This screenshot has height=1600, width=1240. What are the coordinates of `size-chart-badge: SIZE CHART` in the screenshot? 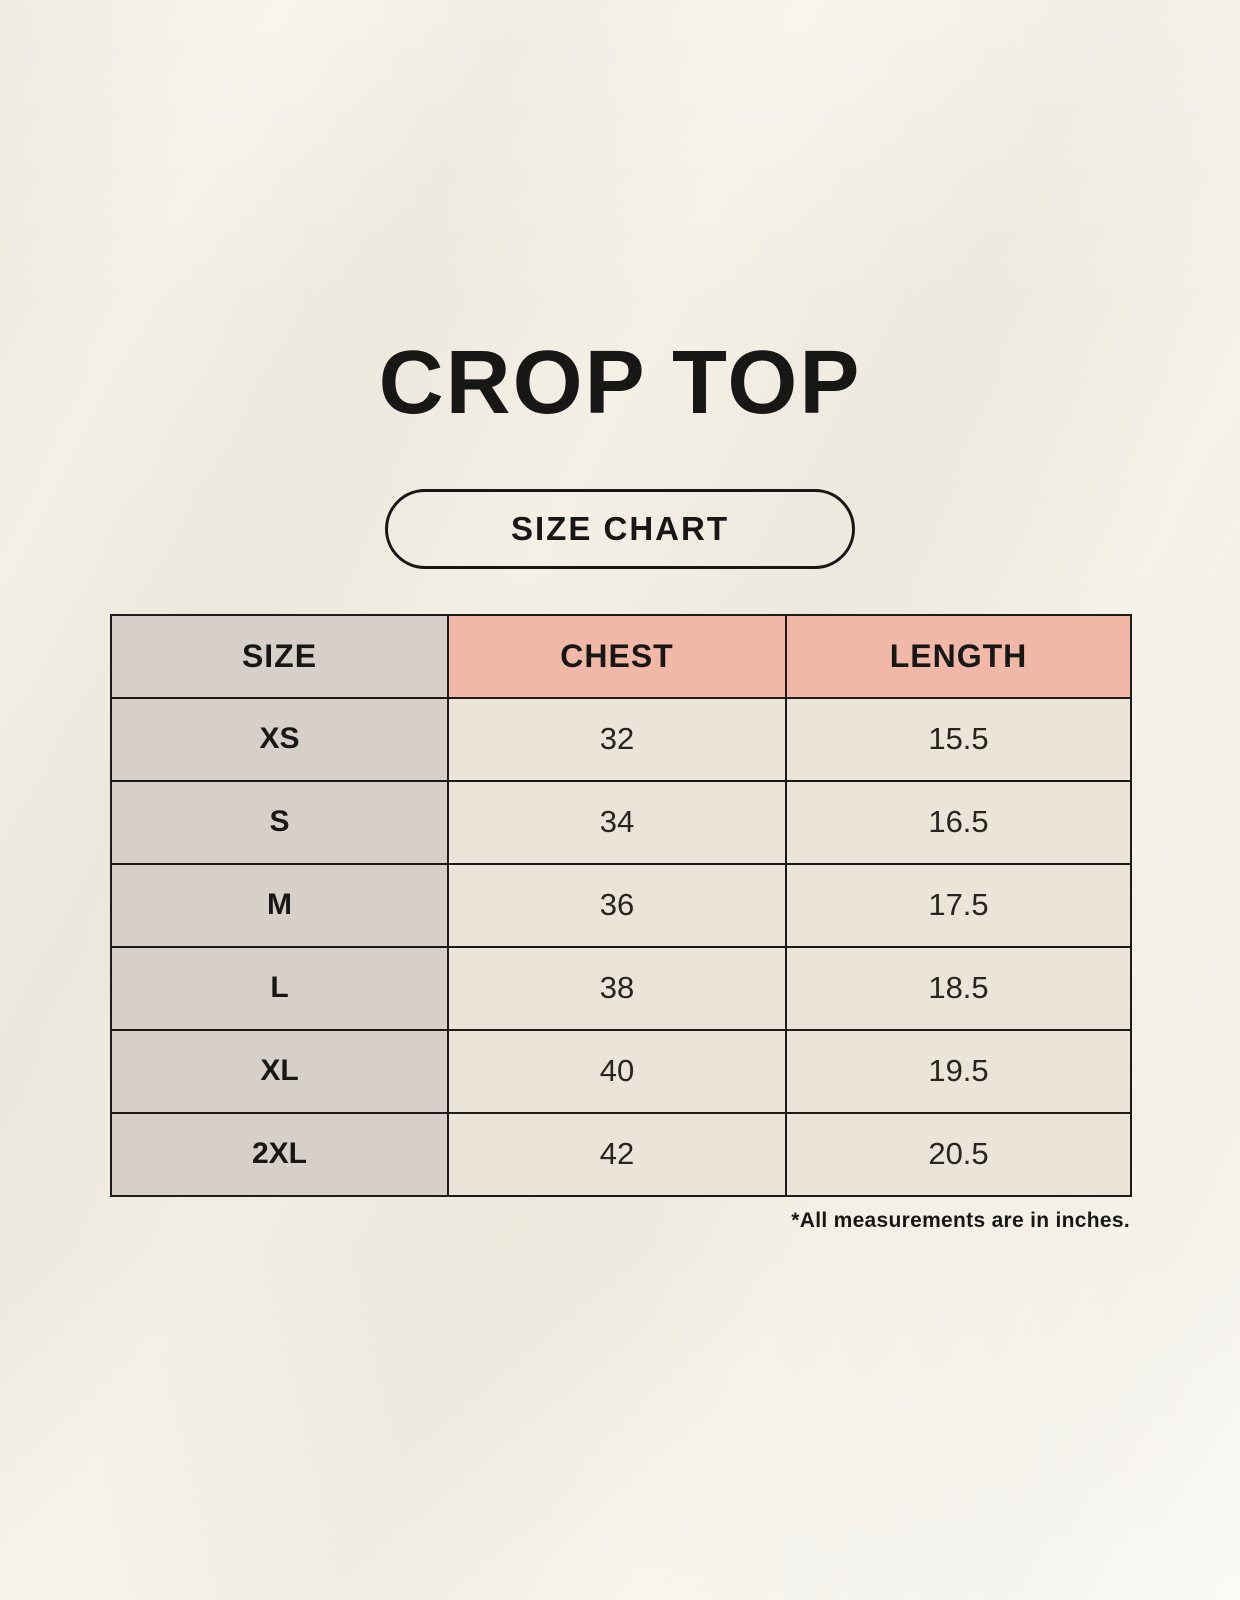 It's located at (620, 528).